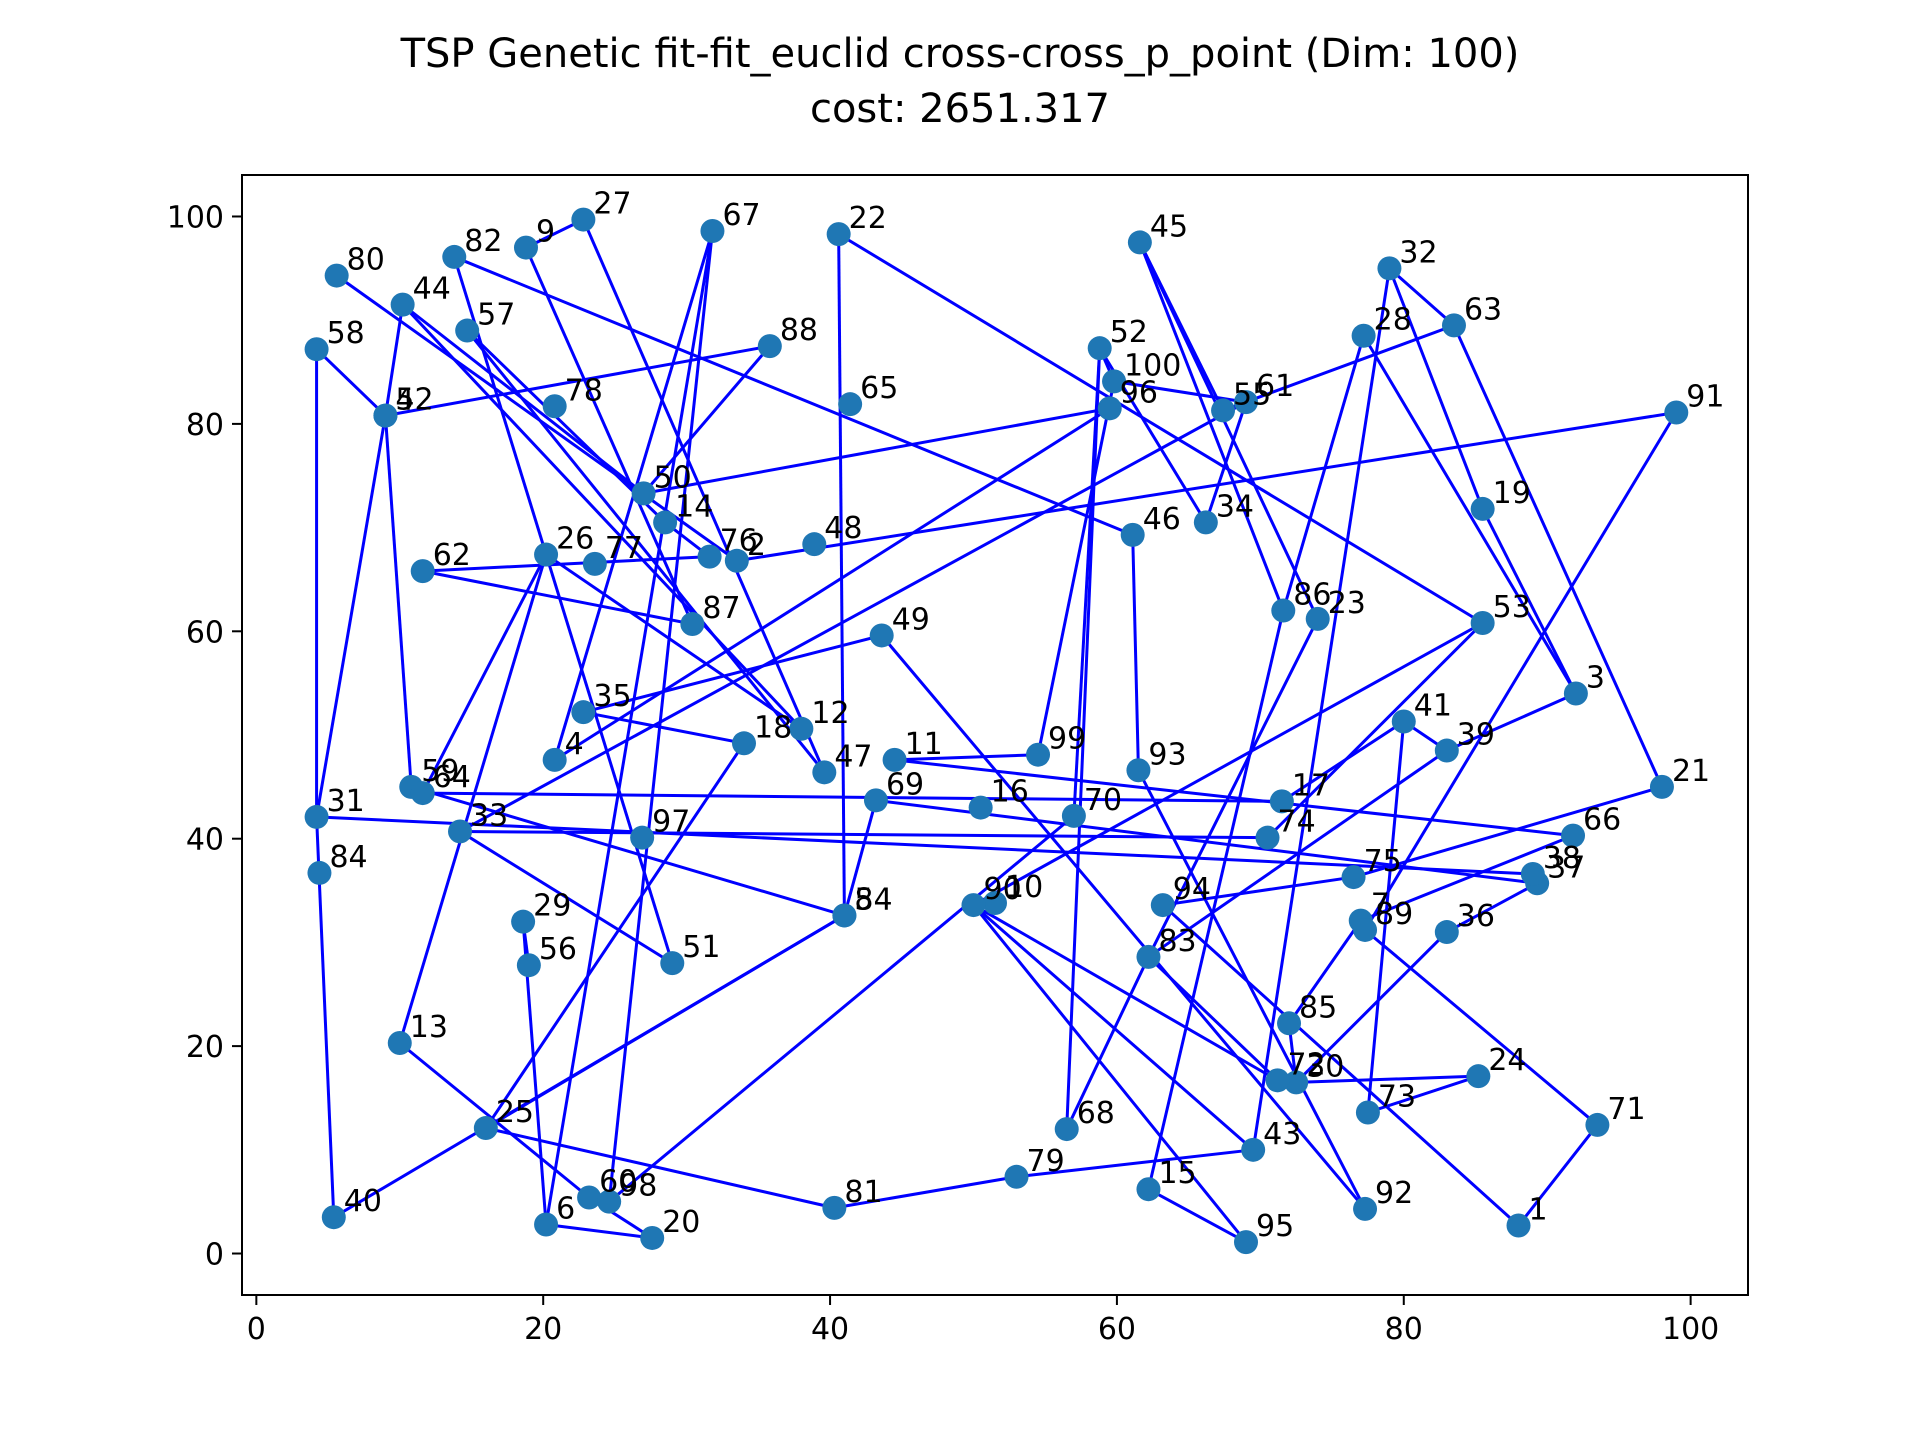  What do you see at coordinates (1192, 889) in the screenshot?
I see `city-label: 94` at bounding box center [1192, 889].